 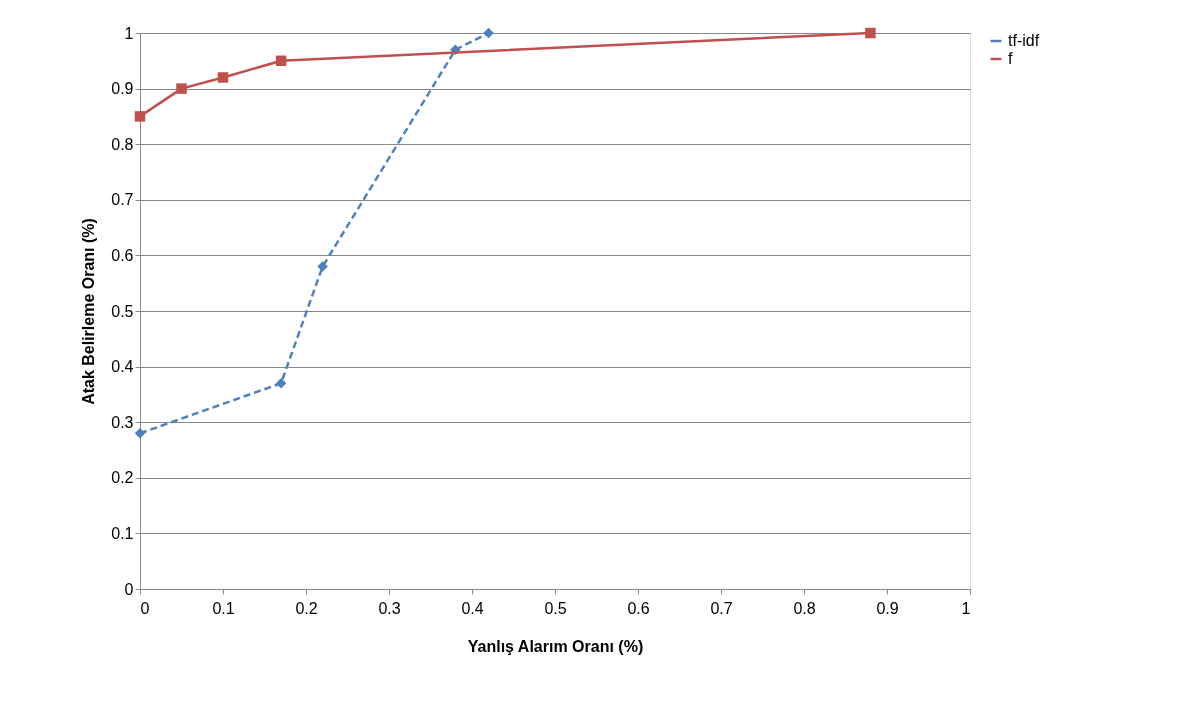 I want to click on y-tick-label: 0.9, so click(x=122, y=89).